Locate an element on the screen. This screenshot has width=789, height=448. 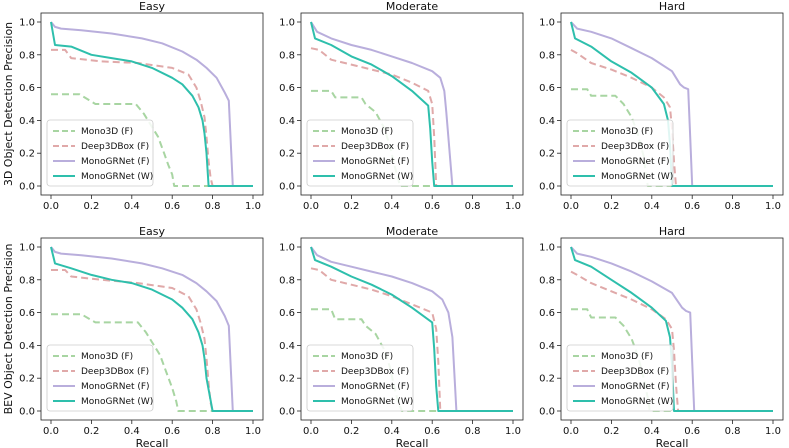
y-axis-label-row-1: BEV Object Detection Precision is located at coordinates (8, 329).